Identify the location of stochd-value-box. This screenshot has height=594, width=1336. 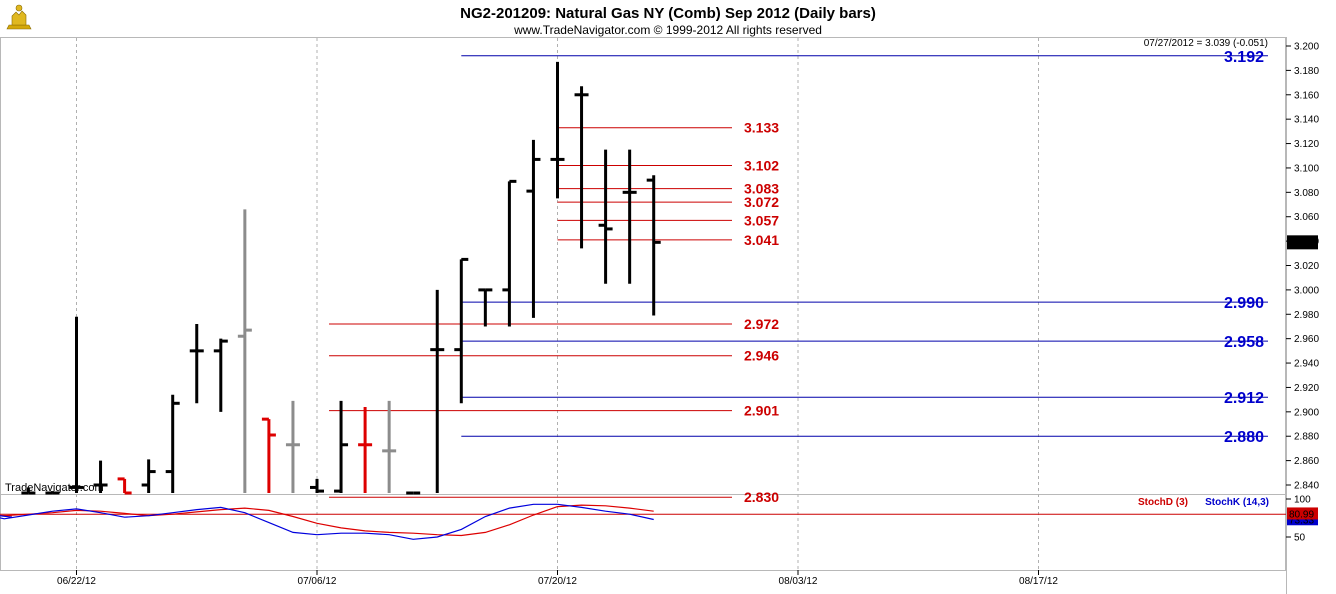
(1302, 513).